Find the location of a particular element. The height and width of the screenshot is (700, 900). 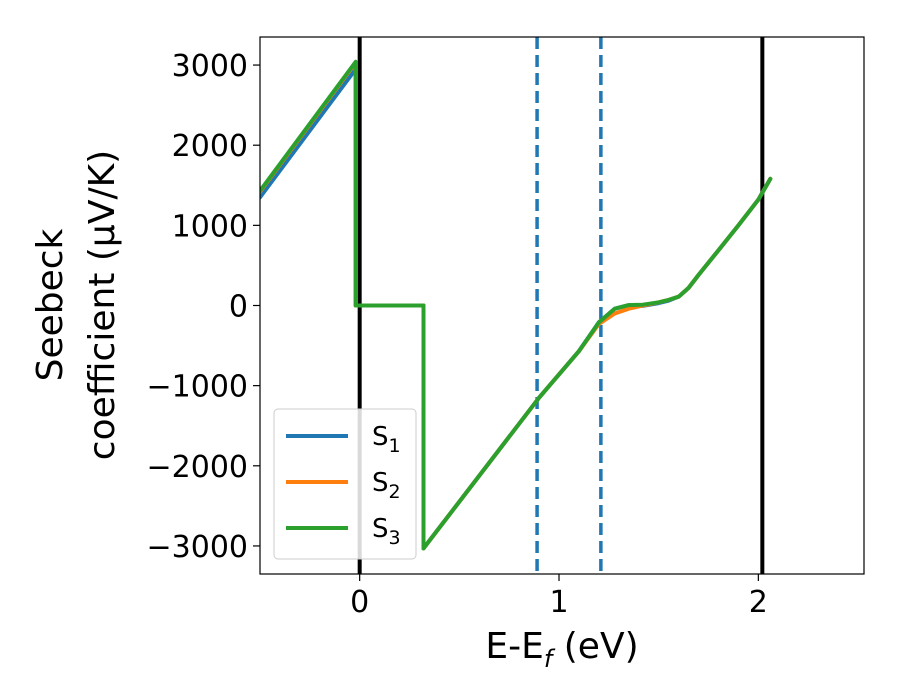

y-axis-label: Seebeck coefficient (μV/K) is located at coordinates (76, 305).